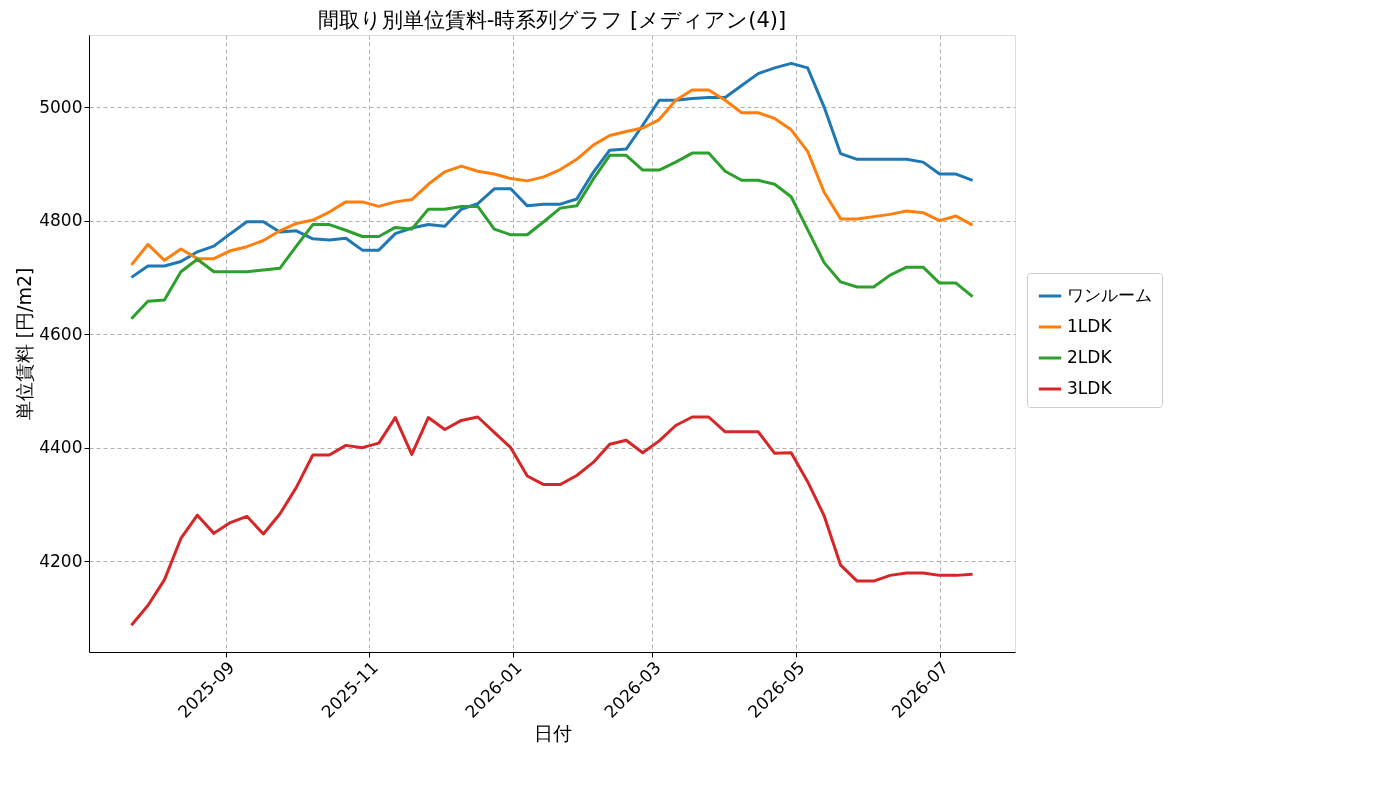 The height and width of the screenshot is (800, 1400). I want to click on chart-title: 間取り別単位賃料-時系列グラフ [メディアン(4)], so click(552, 20).